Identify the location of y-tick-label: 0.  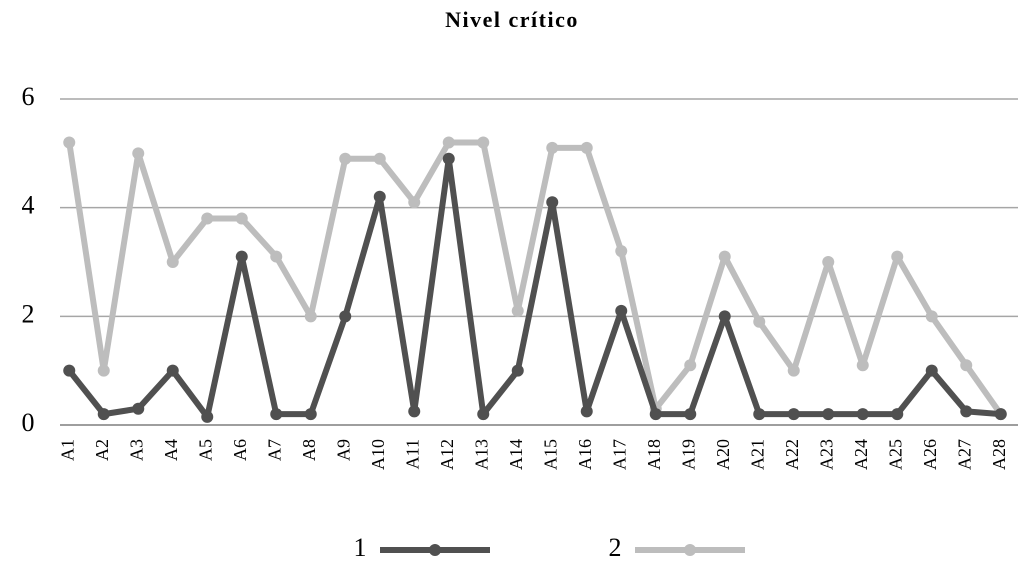
(28, 422).